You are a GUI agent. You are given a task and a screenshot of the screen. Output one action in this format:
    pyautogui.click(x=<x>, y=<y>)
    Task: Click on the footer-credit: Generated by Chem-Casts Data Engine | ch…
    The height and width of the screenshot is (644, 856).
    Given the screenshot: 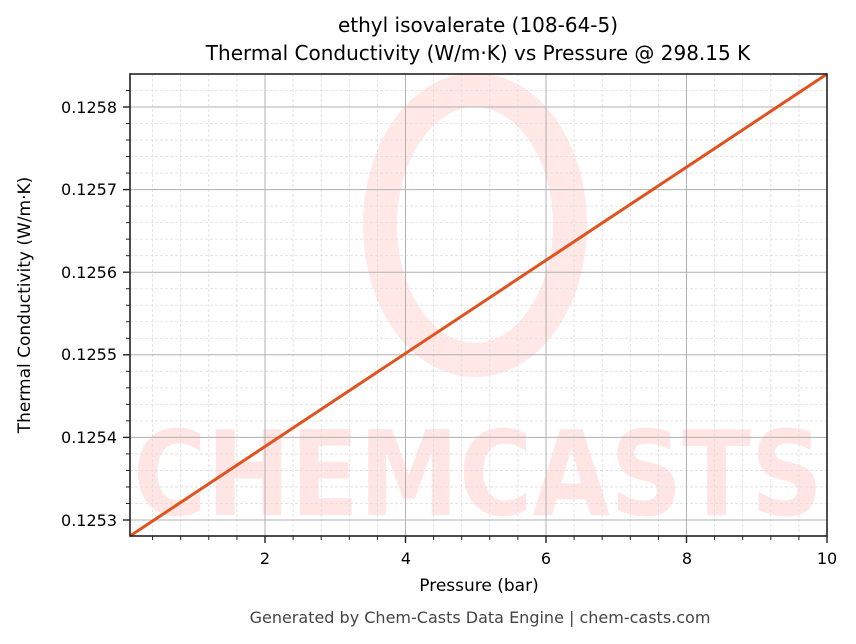 What is the action you would take?
    pyautogui.click(x=480, y=617)
    